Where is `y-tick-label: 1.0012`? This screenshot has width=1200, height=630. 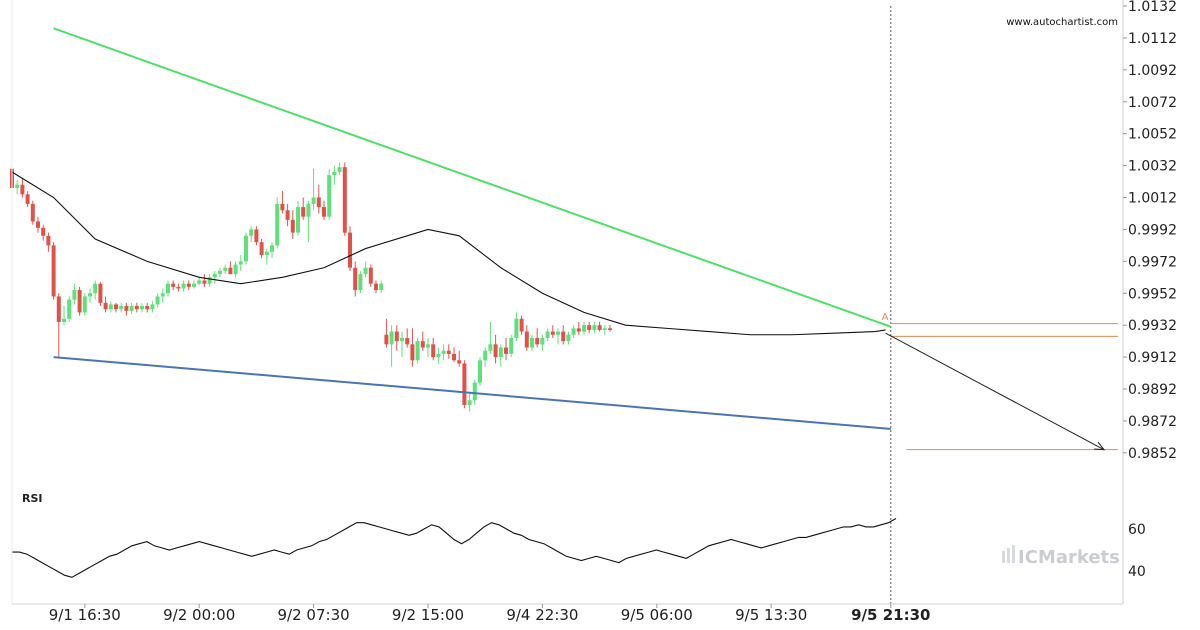
y-tick-label: 1.0012 is located at coordinates (1152, 199).